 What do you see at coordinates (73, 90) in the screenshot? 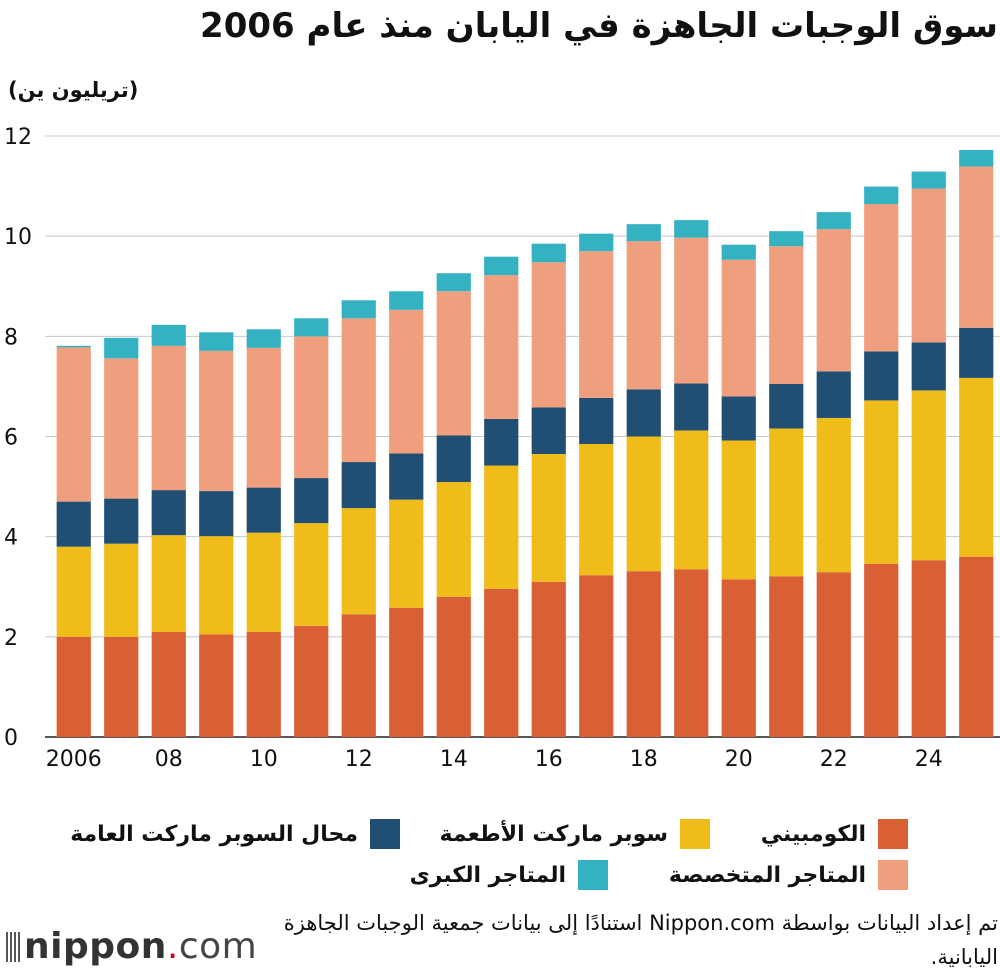
I see `y-axis-unit-label: (تريليون ين)` at bounding box center [73, 90].